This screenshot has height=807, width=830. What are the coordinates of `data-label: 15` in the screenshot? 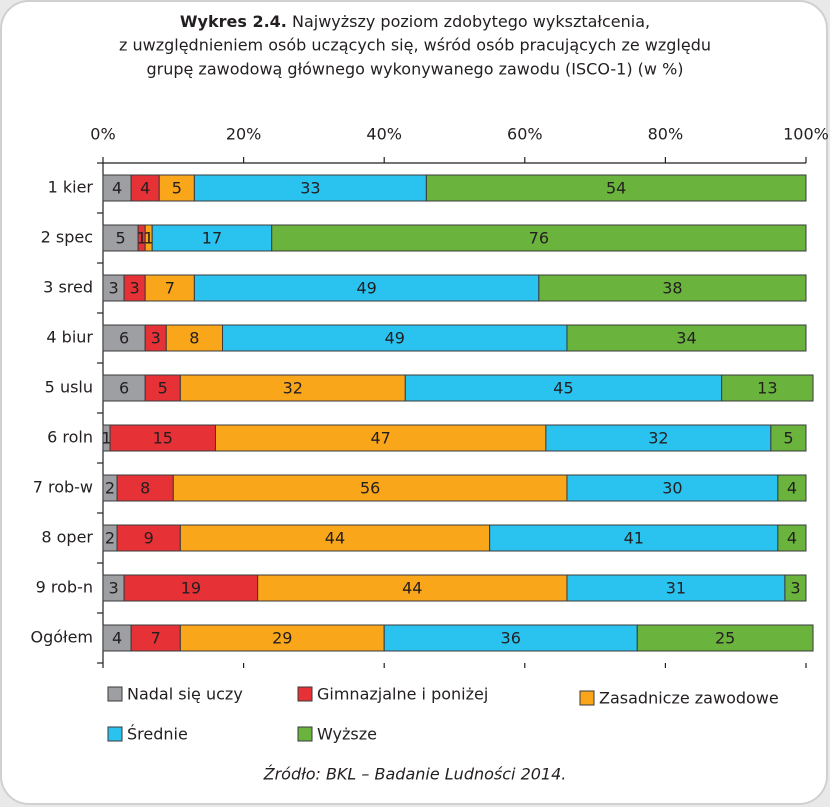 It's located at (163, 438).